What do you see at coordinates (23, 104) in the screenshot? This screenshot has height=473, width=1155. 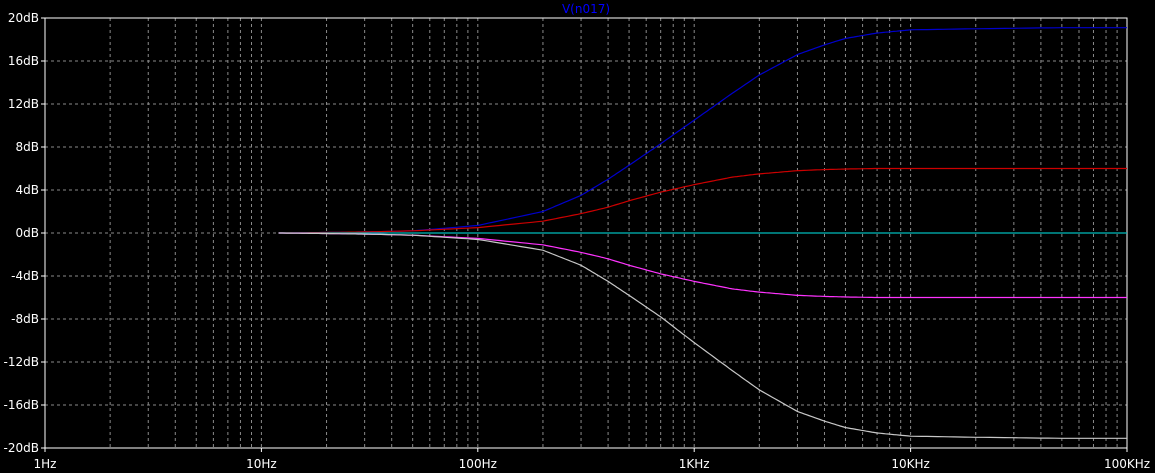 I see `y-tick-label: 12dB` at bounding box center [23, 104].